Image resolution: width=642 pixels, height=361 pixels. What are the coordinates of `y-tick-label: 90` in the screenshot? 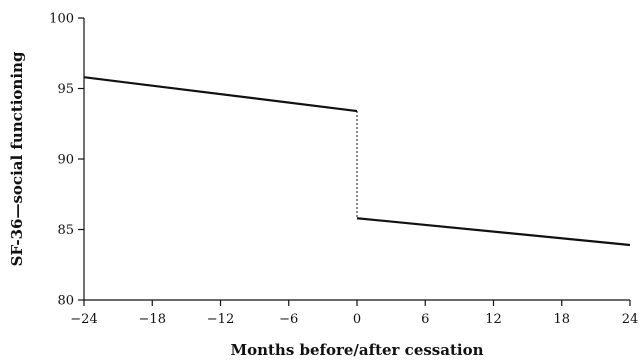 It's located at (65, 160).